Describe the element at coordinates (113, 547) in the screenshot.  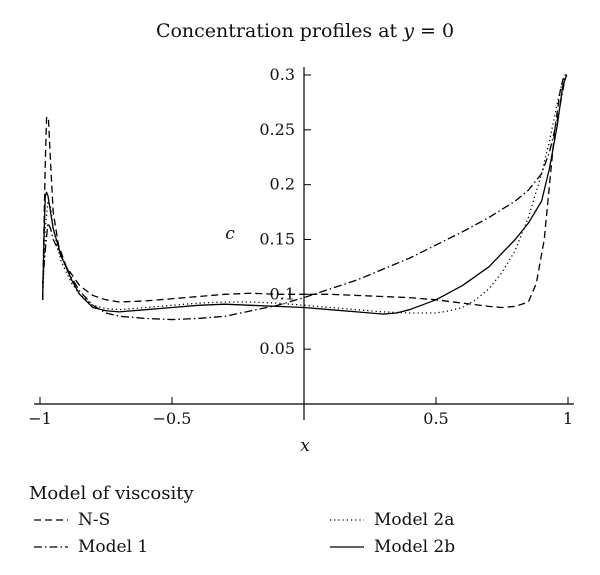
I see `legend-entry-label: Model 1` at that location.